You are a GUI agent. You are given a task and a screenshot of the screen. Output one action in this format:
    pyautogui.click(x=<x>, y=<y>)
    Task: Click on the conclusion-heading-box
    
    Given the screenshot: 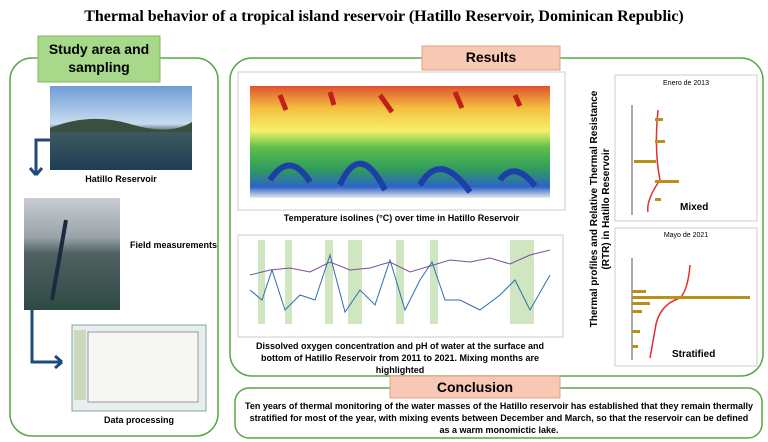 What is the action you would take?
    pyautogui.click(x=475, y=387)
    